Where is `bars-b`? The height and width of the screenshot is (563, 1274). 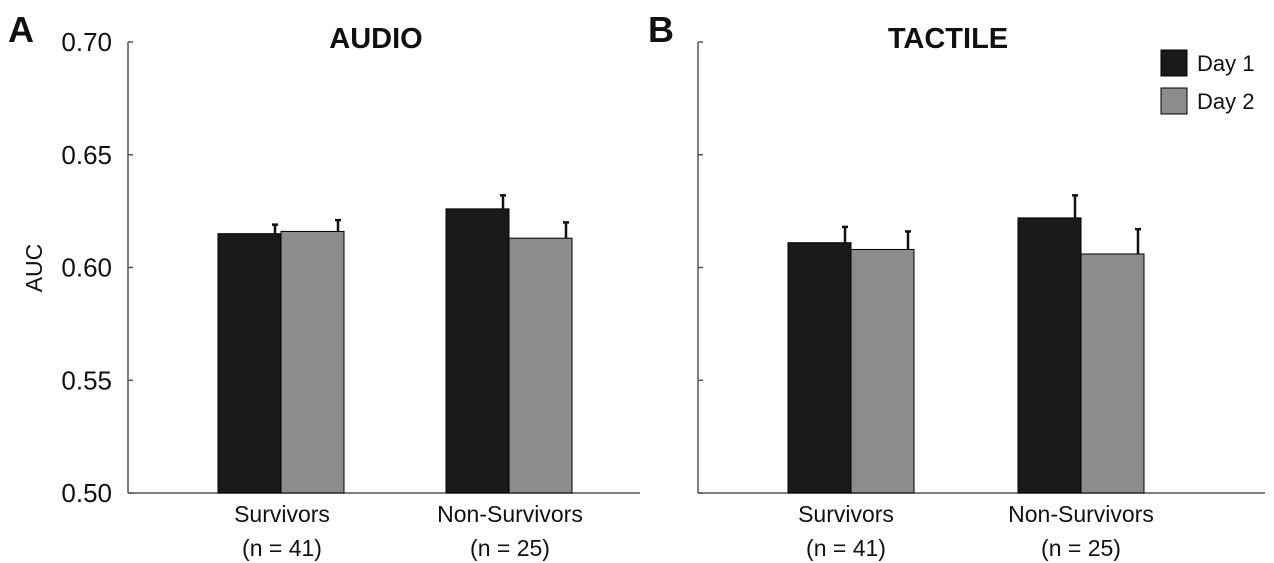 bars-b is located at coordinates (966, 344).